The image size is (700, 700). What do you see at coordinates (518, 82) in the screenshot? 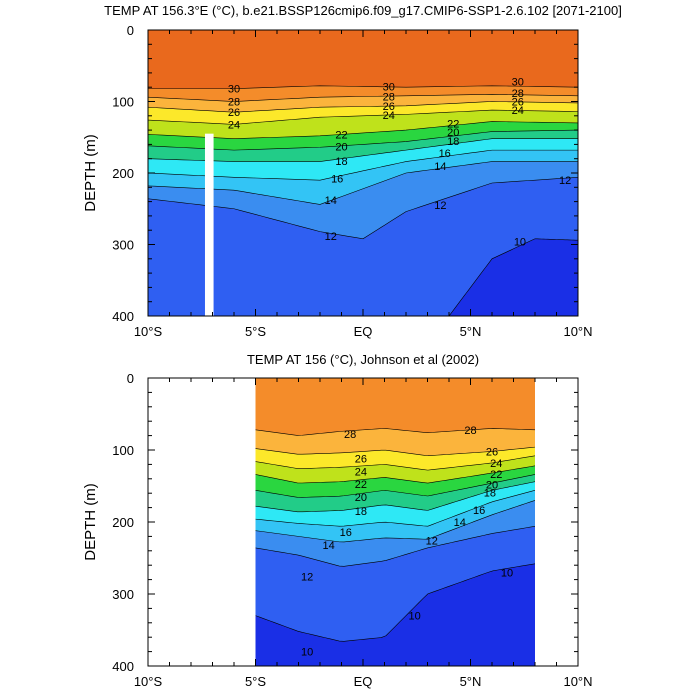
I see `contour-label-30-3: 30` at bounding box center [518, 82].